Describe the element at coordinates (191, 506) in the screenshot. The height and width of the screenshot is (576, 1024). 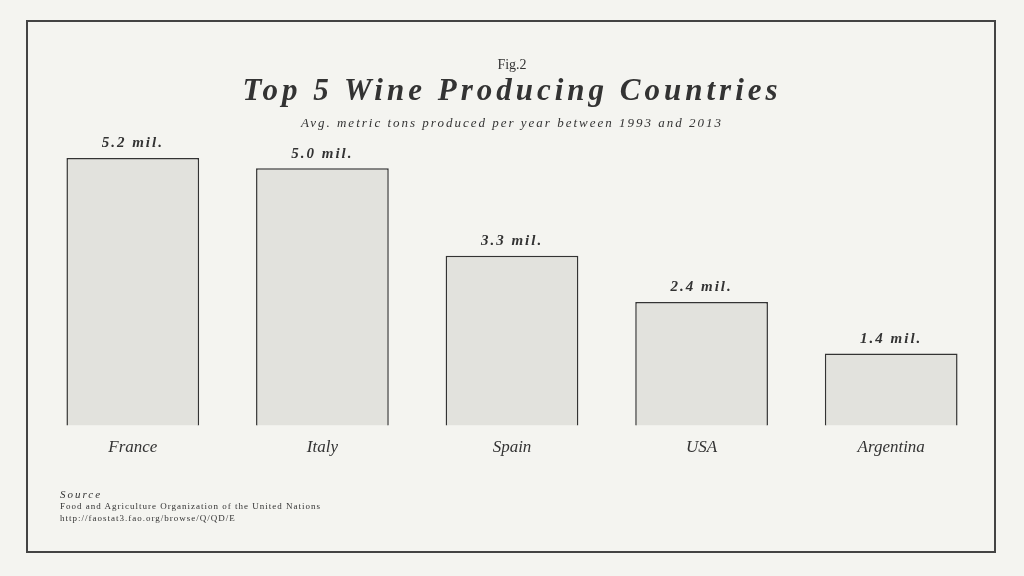
I see `text: Food and Agriculture Organization of the United Nations` at that location.